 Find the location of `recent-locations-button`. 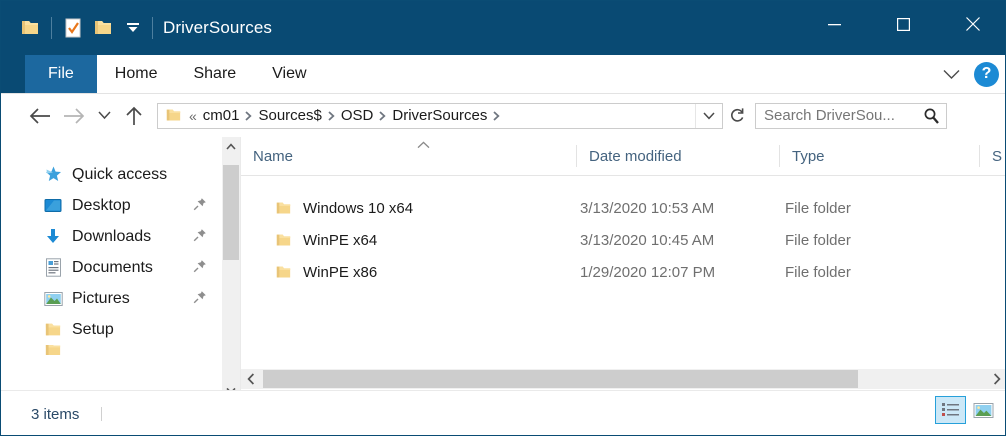

recent-locations-button is located at coordinates (104, 116).